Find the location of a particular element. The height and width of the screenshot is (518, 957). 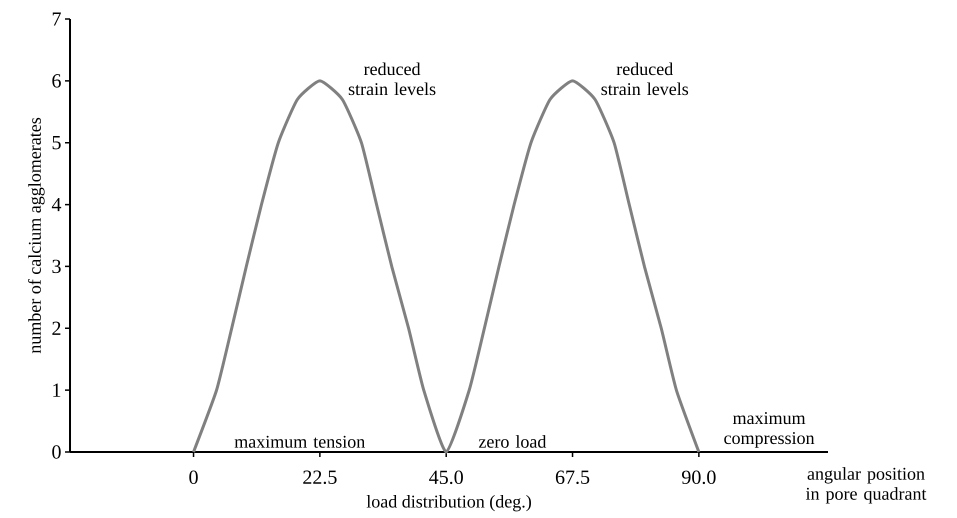

x-tick-label: 67.5 is located at coordinates (573, 477).